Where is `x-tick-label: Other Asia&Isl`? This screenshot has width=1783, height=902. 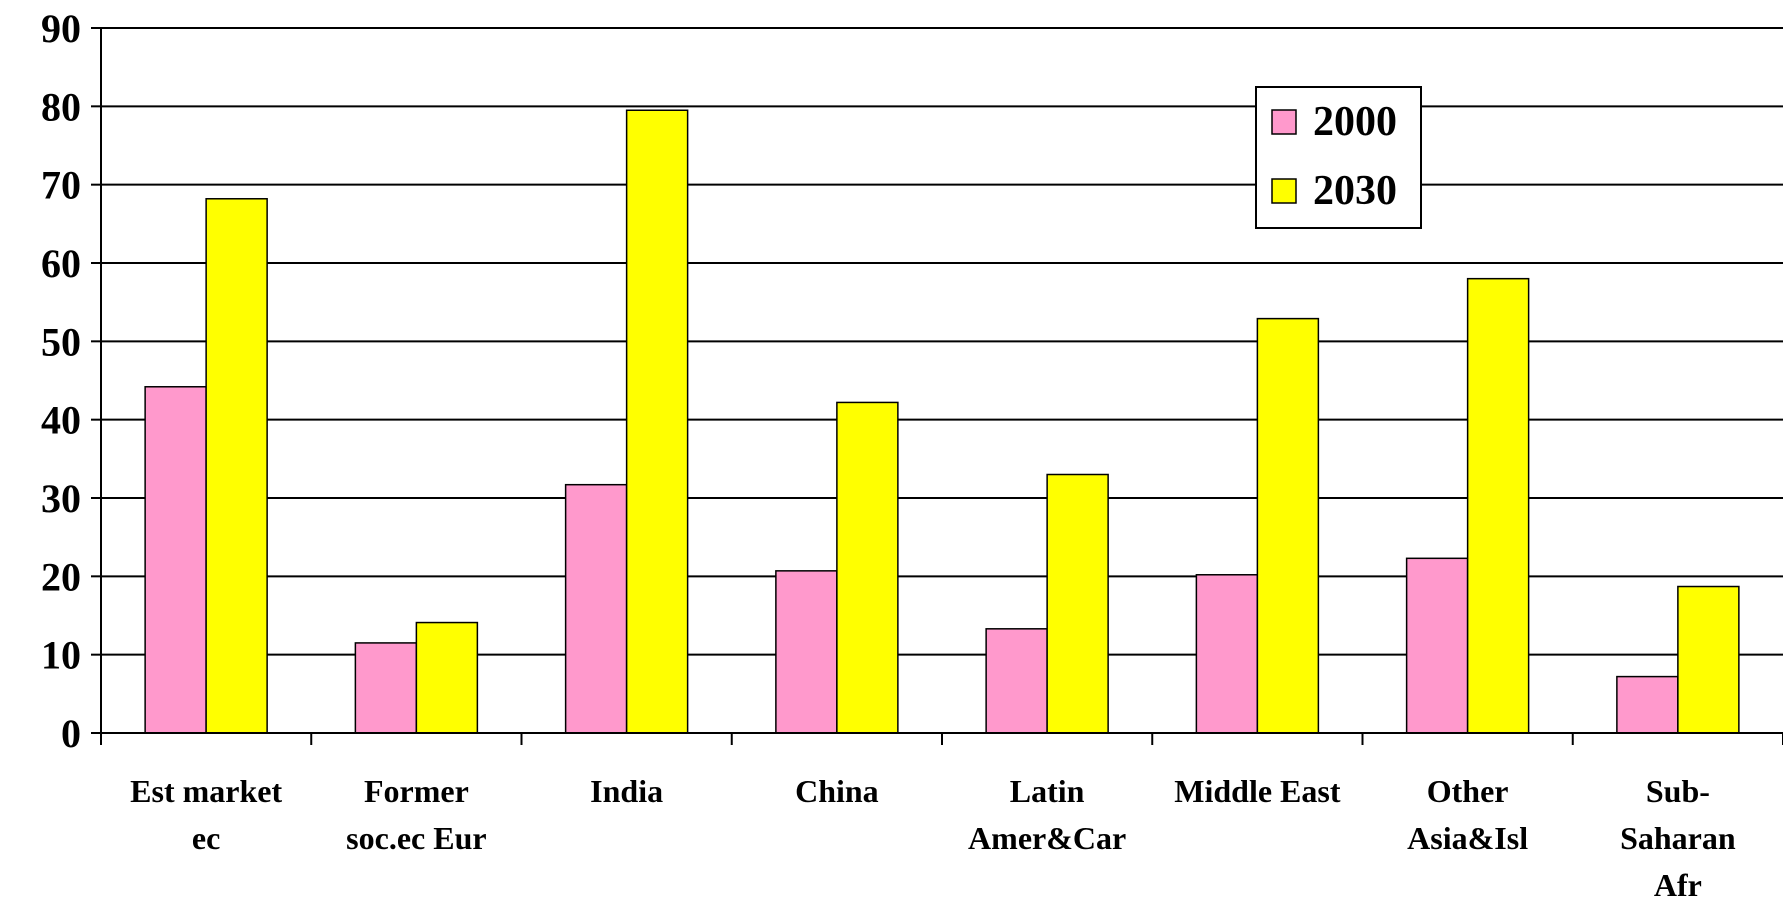 x-tick-label: Other Asia&Isl is located at coordinates (1467, 814).